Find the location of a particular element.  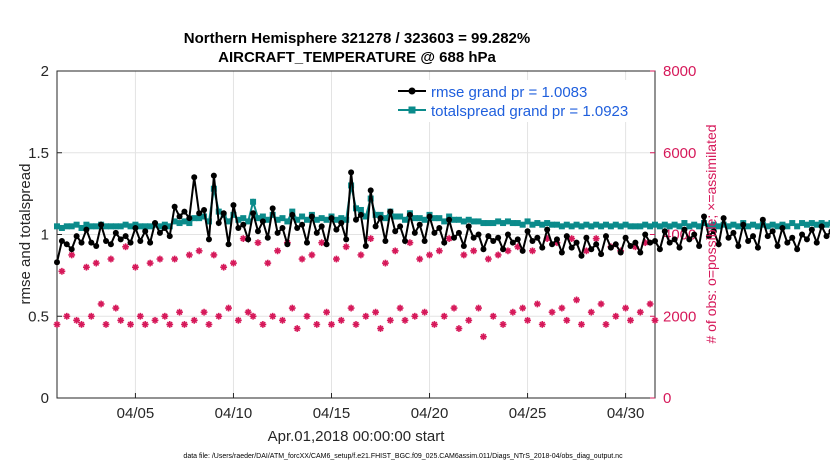

right-tick-label: 0 is located at coordinates (667, 398).